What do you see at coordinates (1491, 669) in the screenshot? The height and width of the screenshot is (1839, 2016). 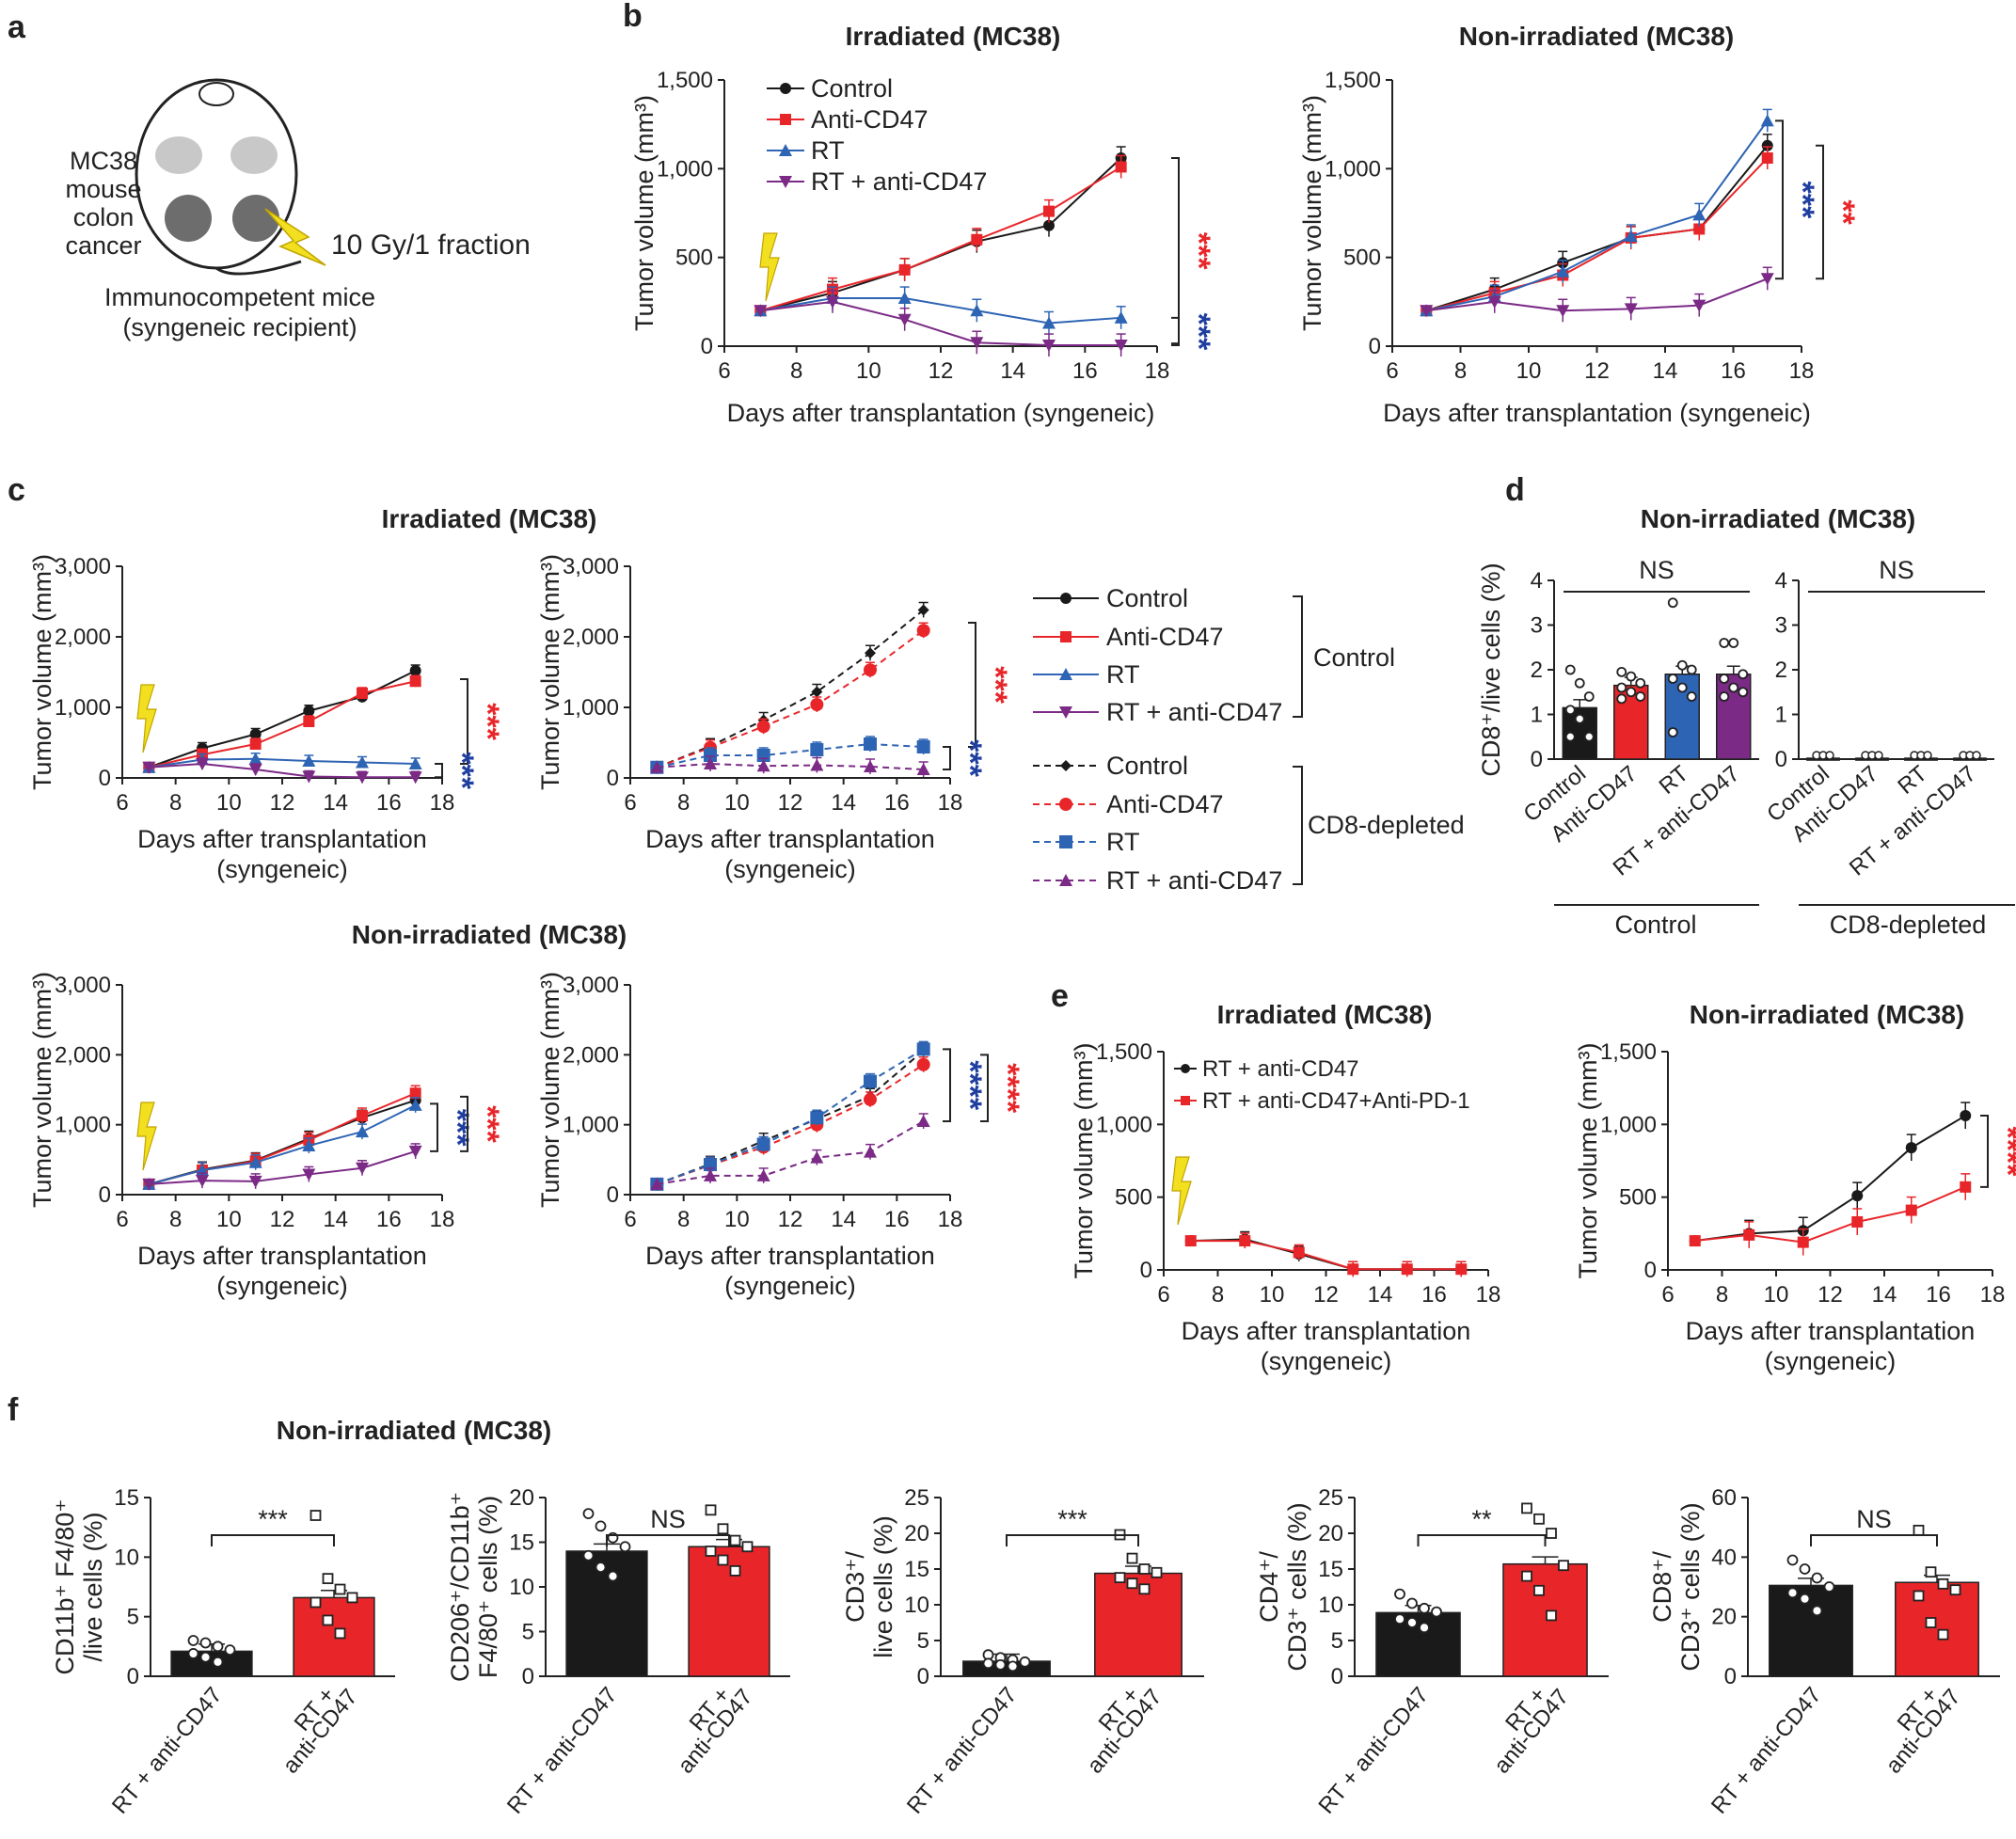 I see `d-ylabel: CD8⁺/live cells (%)` at bounding box center [1491, 669].